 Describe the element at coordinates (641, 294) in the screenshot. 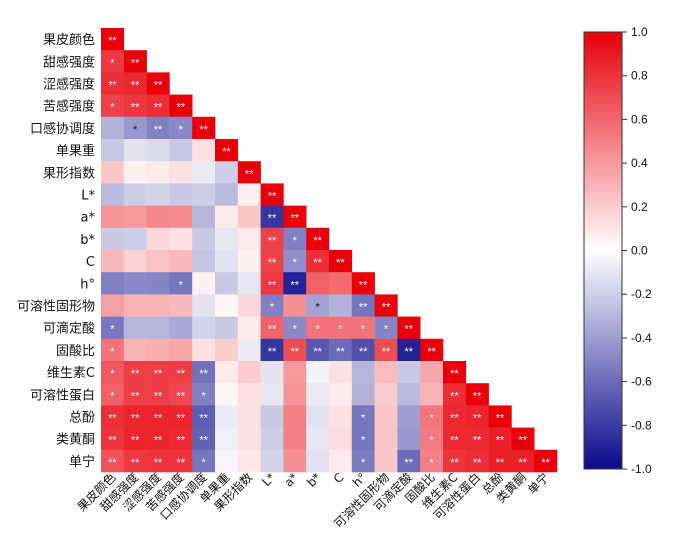

I see `colorbar-tick-label: -0.2` at that location.